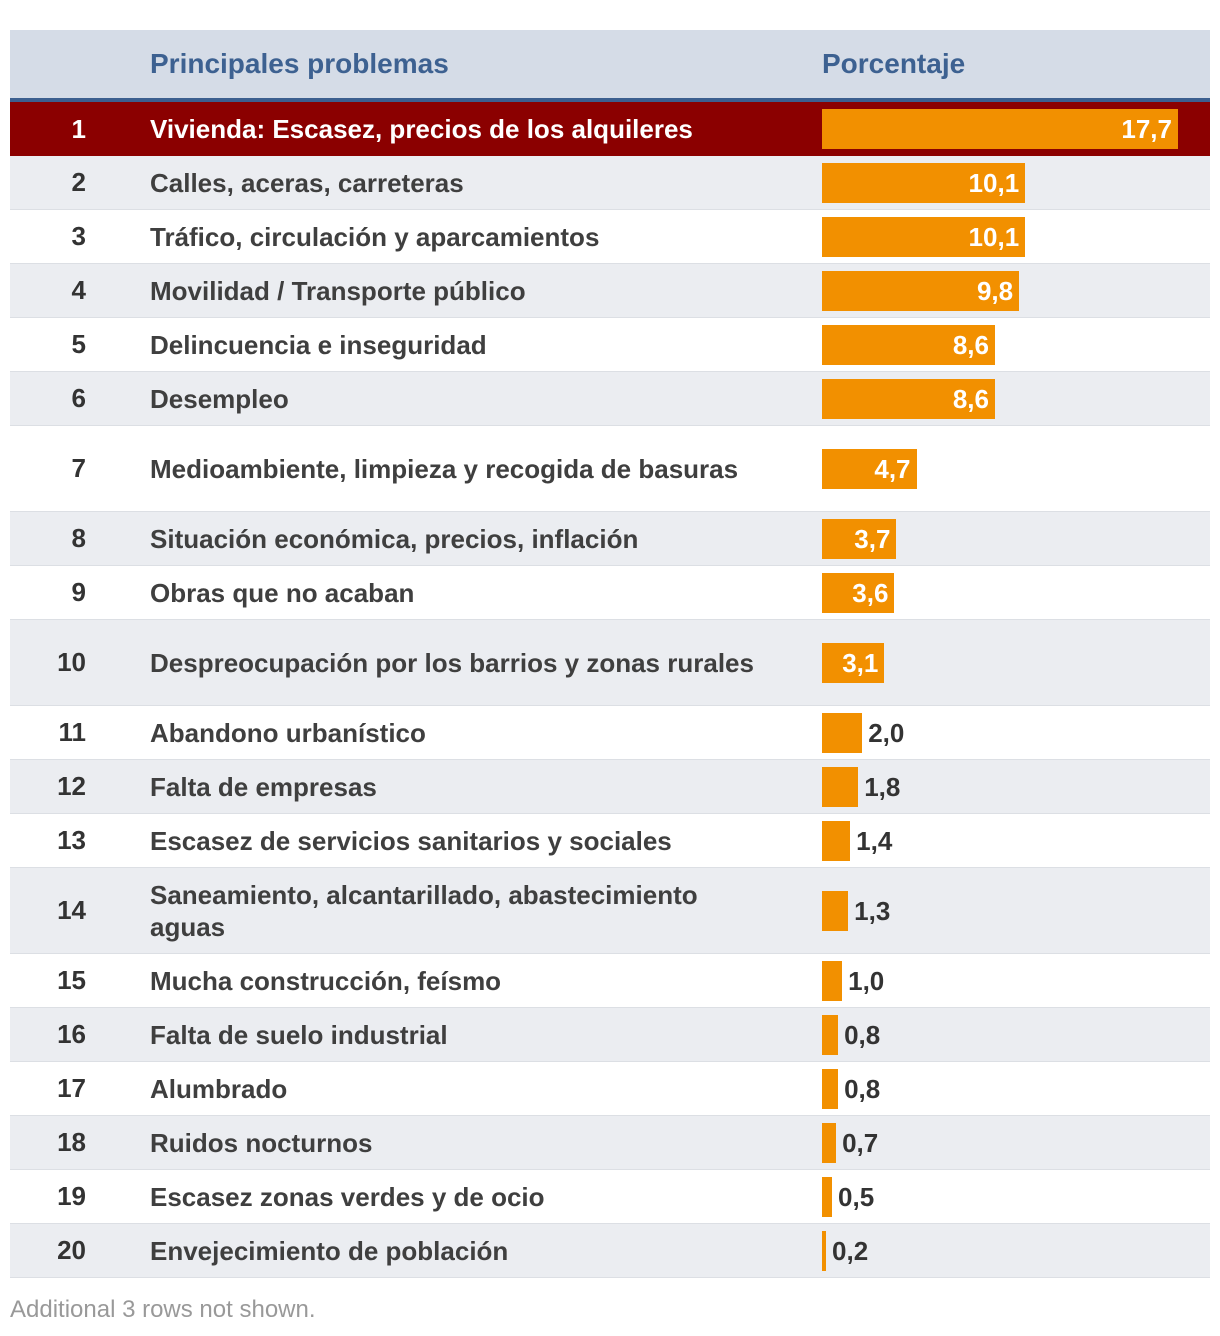  What do you see at coordinates (78, 182) in the screenshot?
I see `row-rank: 2` at bounding box center [78, 182].